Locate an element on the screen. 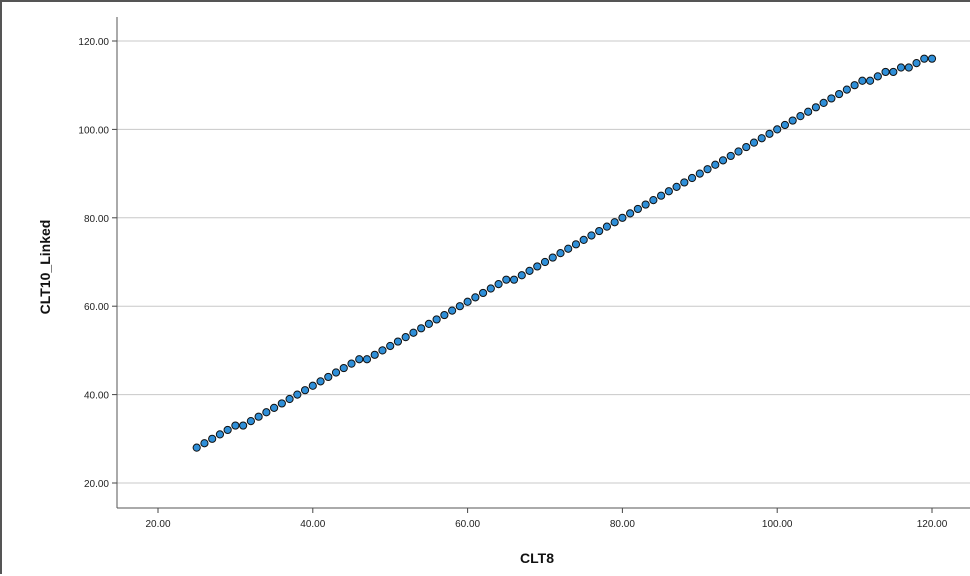 The height and width of the screenshot is (576, 970). x-tick-label: 120.00 is located at coordinates (932, 524).